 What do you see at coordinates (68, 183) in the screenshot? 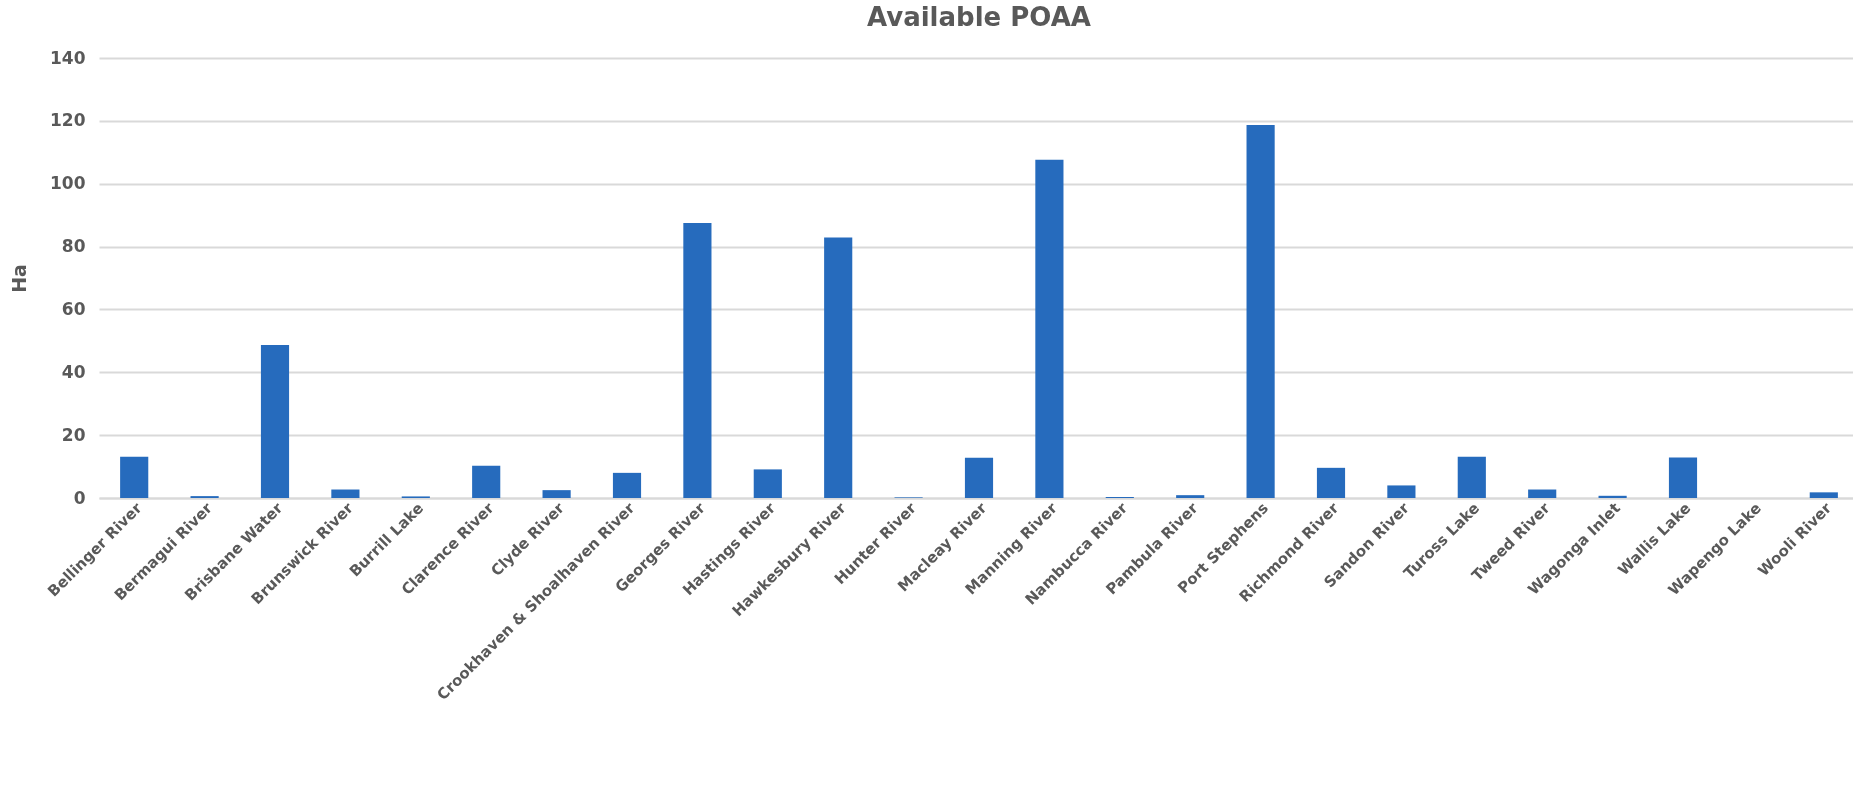
I see `y-tick-label: 100` at bounding box center [68, 183].